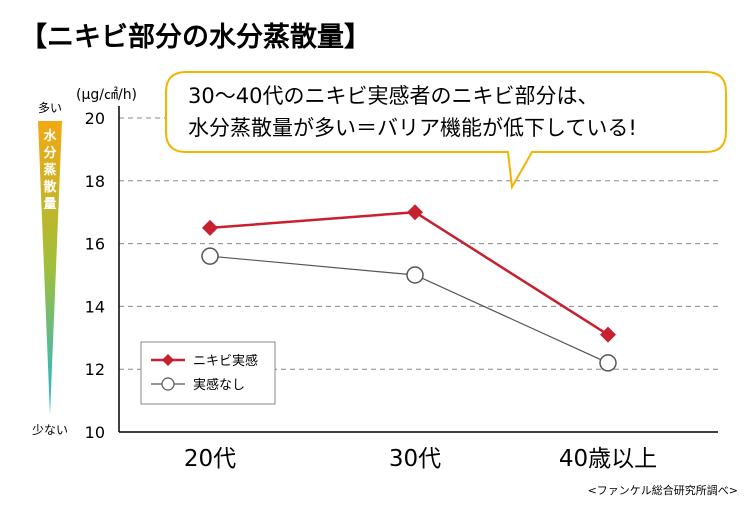 The image size is (750, 507). Describe the element at coordinates (50, 430) in the screenshot. I see `scale-bottom-label: 少ない` at that location.